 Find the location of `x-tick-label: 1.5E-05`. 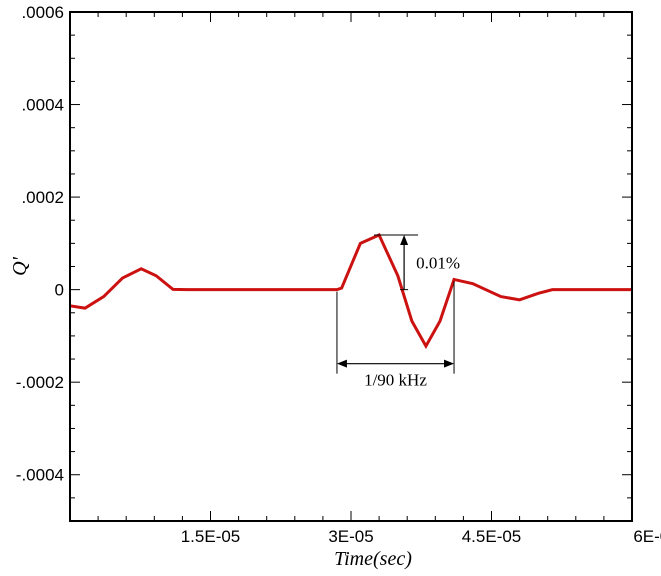

x-tick-label: 1.5E-05 is located at coordinates (211, 536).